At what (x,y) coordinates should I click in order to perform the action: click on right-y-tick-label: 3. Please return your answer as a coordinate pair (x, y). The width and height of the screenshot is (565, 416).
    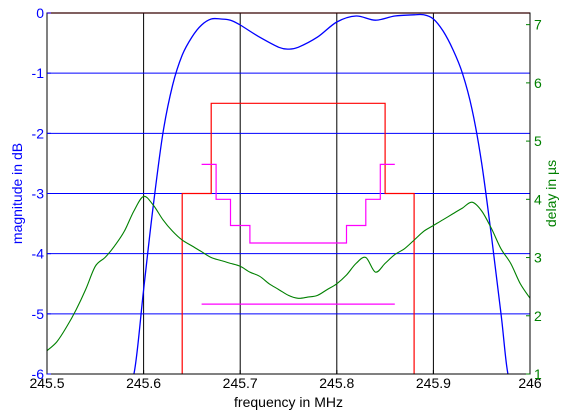
    Looking at the image, I should click on (538, 258).